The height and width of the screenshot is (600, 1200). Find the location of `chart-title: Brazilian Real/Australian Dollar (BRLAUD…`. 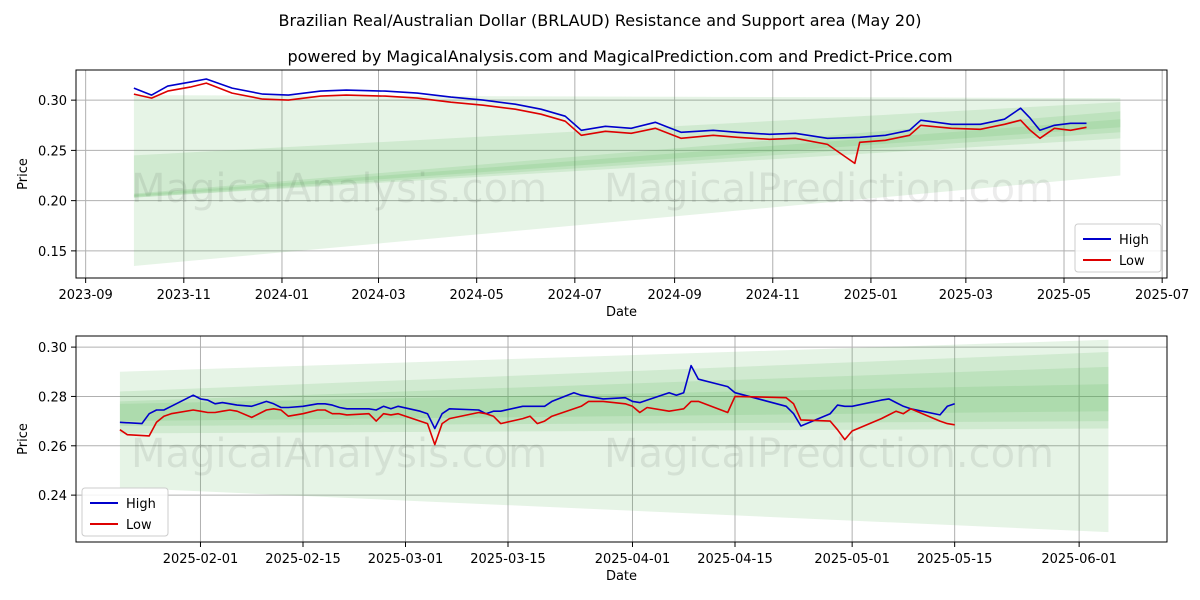

chart-title: Brazilian Real/Australian Dollar (BRLAUD… is located at coordinates (600, 20).